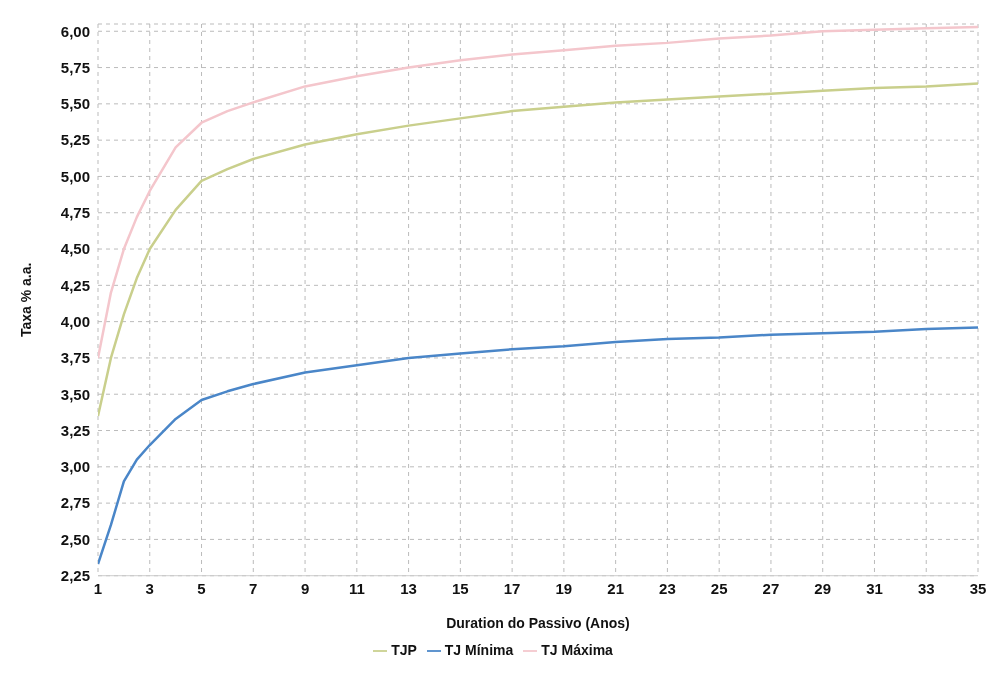  I want to click on x-tick-label: 23, so click(667, 589).